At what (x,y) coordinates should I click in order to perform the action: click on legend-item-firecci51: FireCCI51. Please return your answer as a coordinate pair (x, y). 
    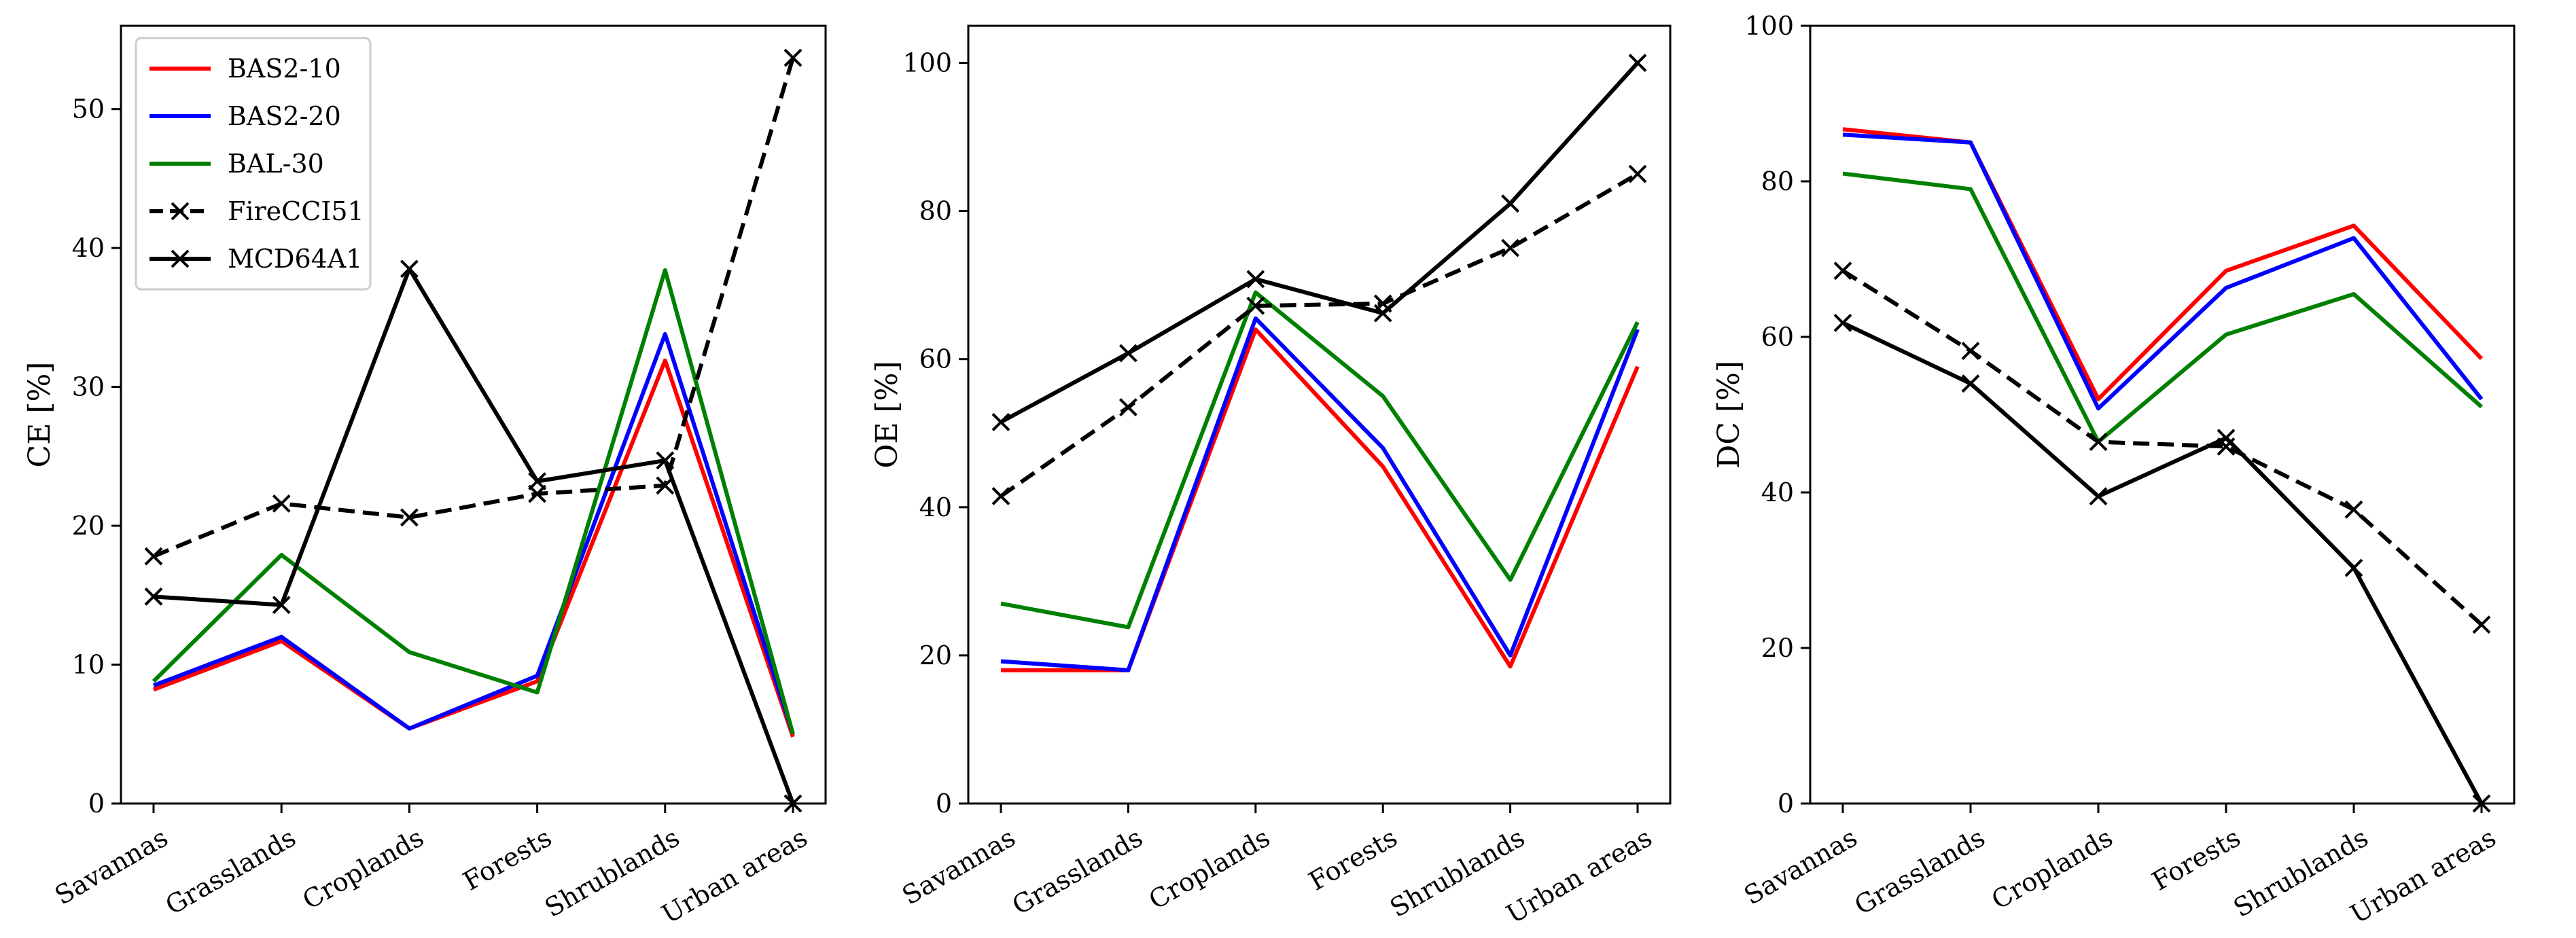
    Looking at the image, I should click on (256, 211).